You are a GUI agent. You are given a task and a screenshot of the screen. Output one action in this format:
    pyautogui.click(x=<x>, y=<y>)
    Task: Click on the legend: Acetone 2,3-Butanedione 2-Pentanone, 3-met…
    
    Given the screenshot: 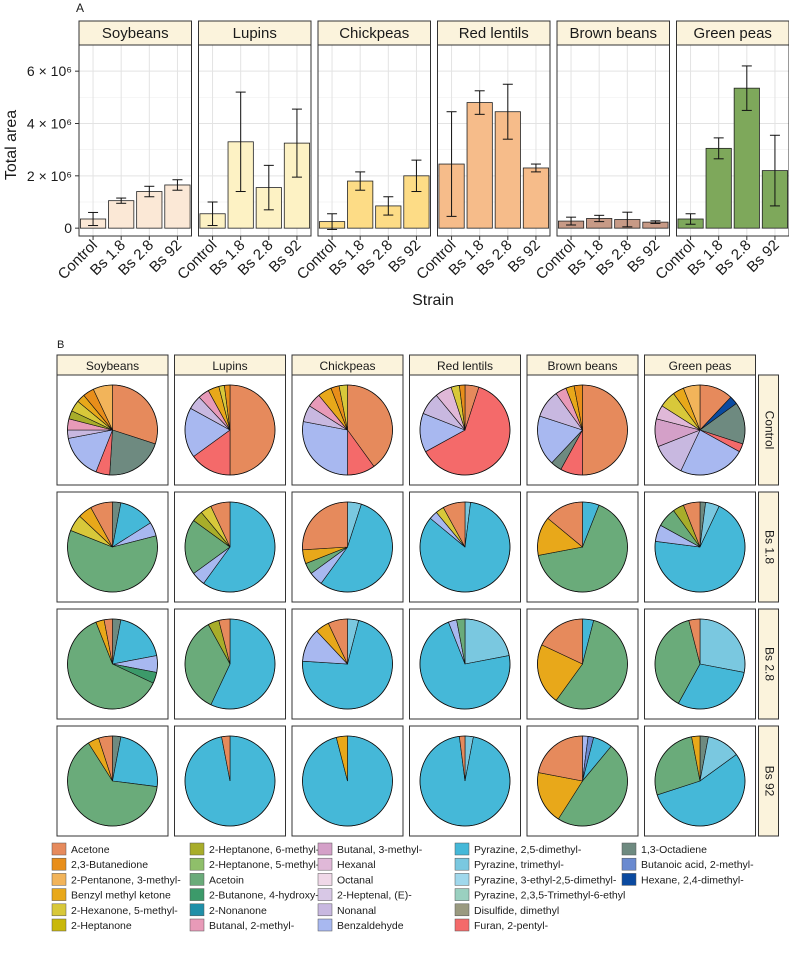 What is the action you would take?
    pyautogui.click(x=402, y=887)
    